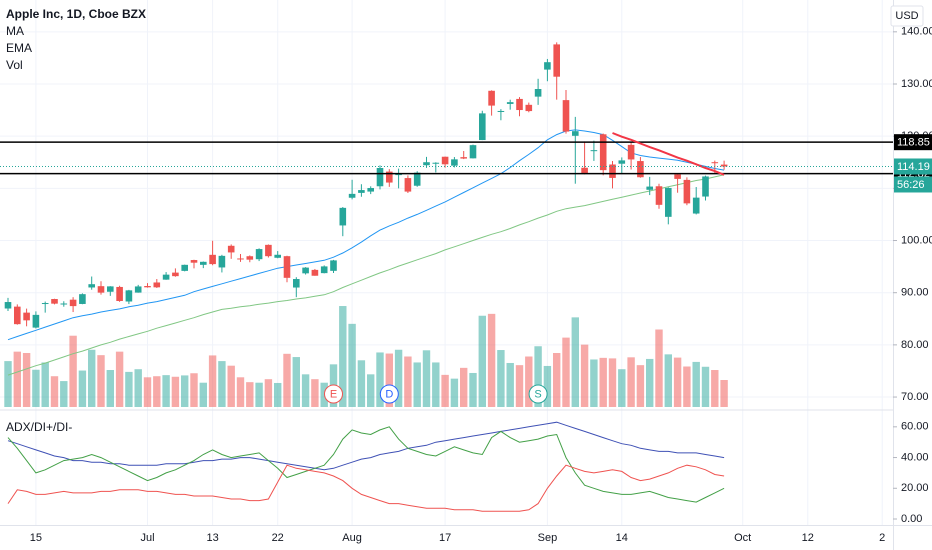  I want to click on currency-box, so click(907, 16).